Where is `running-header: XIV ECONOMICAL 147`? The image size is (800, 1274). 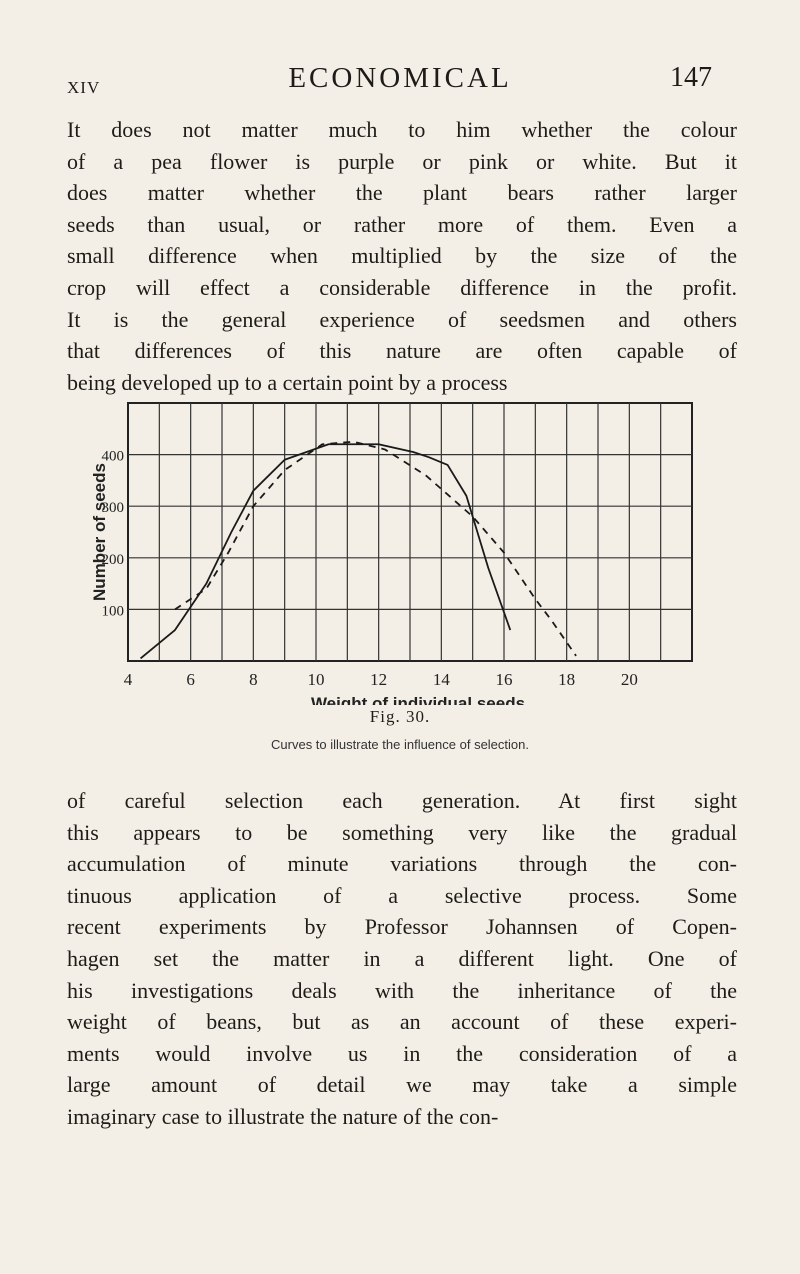
running-header: XIV ECONOMICAL 147 is located at coordinates (400, 78).